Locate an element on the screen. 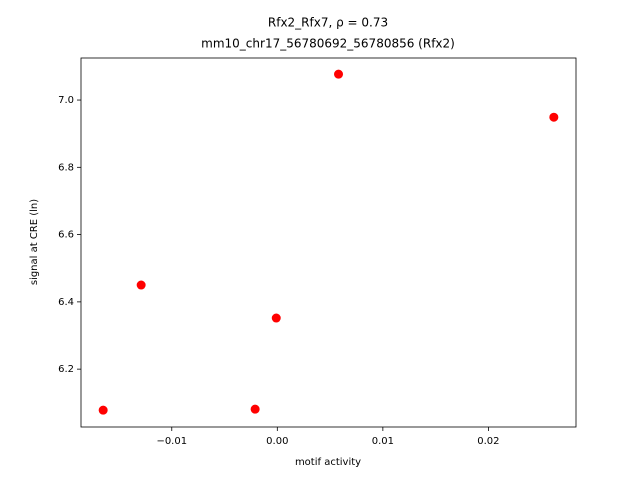 The image size is (640, 480). chart-title: Rfx2_Rfx7, ρ = 0.73 is located at coordinates (328, 23).